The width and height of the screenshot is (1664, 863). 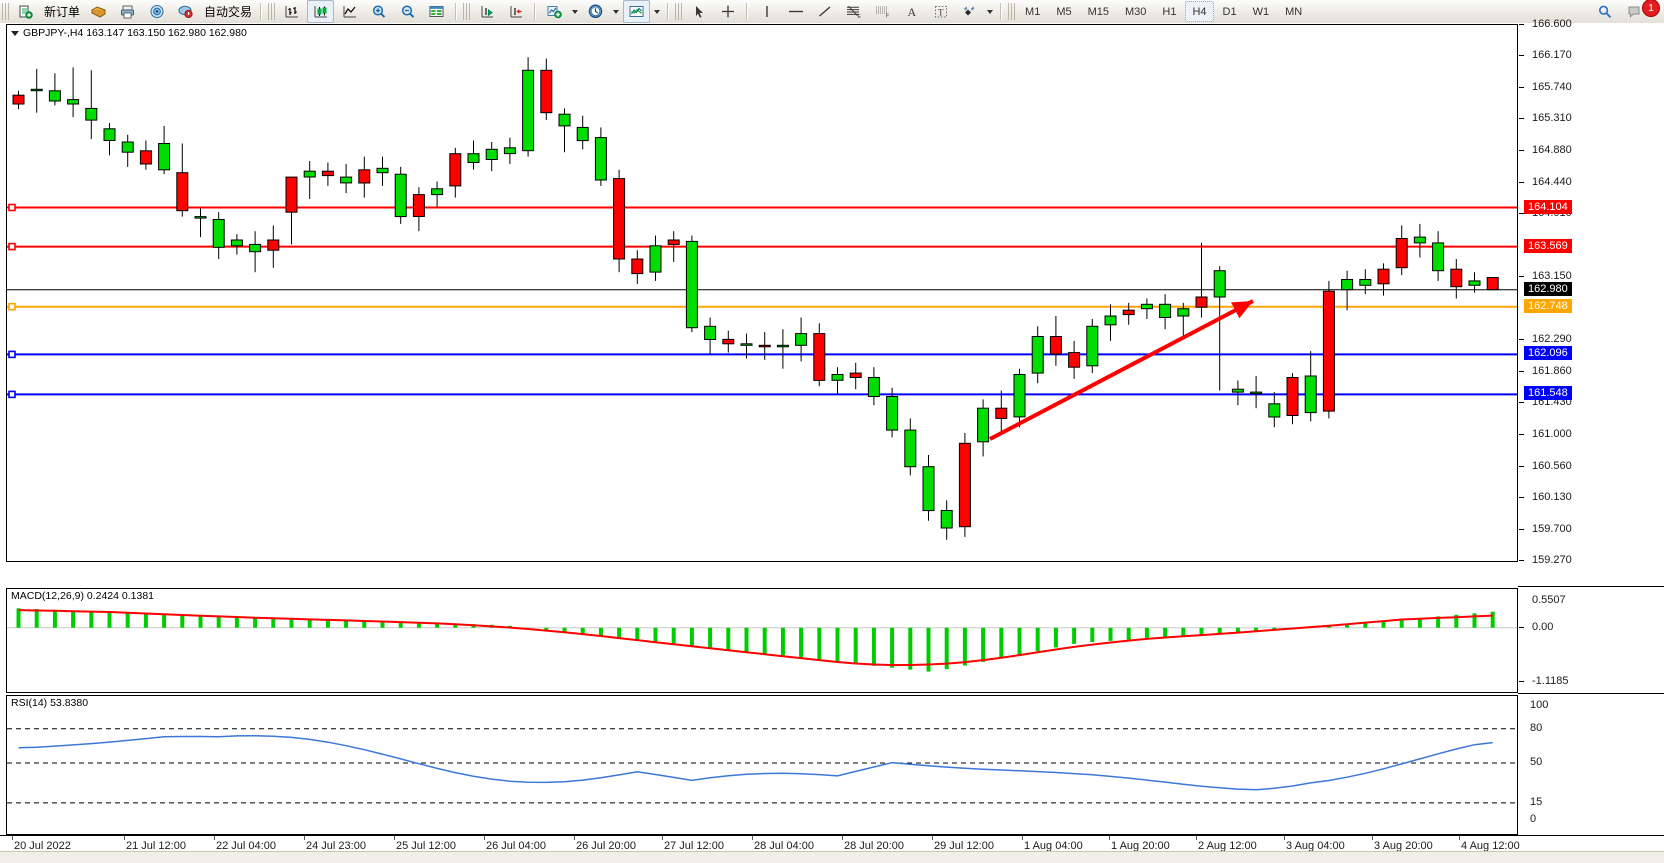 I want to click on templates2-dropdown-caret, so click(x=657, y=11).